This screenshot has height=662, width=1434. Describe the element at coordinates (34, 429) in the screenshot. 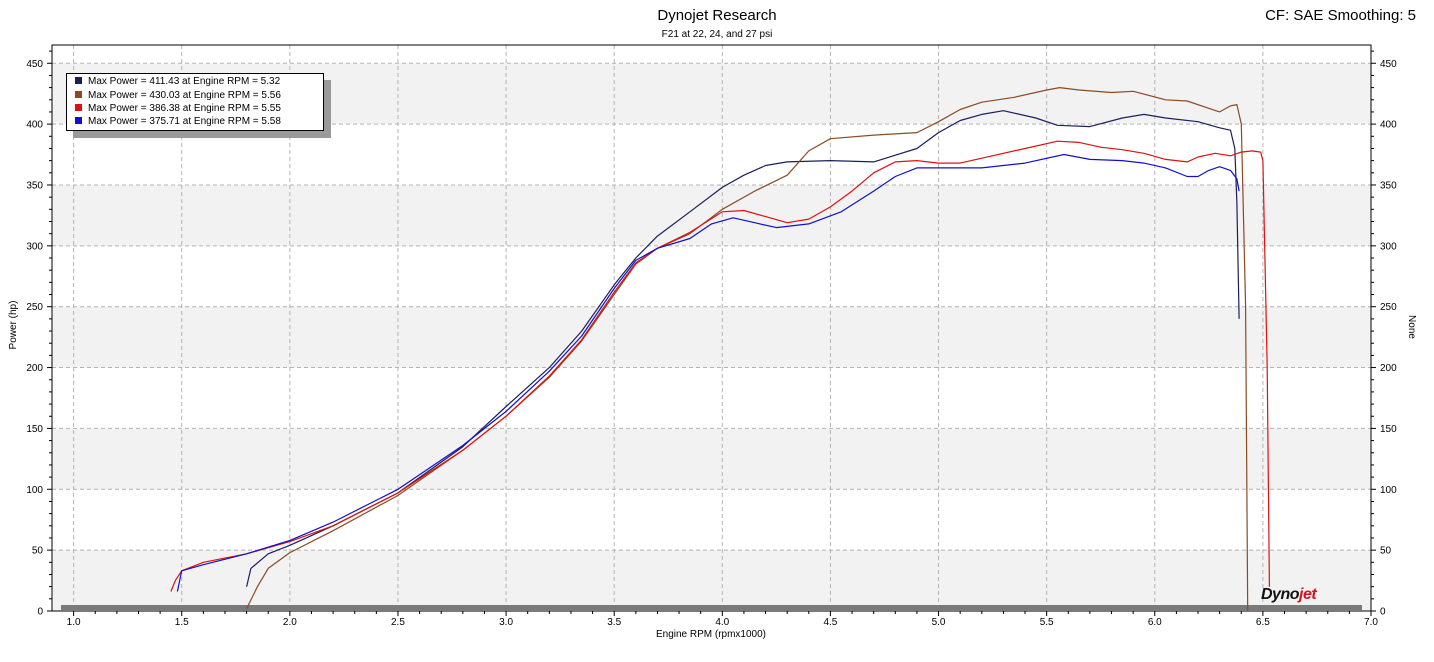

I see `y-tick-label: 150` at that location.